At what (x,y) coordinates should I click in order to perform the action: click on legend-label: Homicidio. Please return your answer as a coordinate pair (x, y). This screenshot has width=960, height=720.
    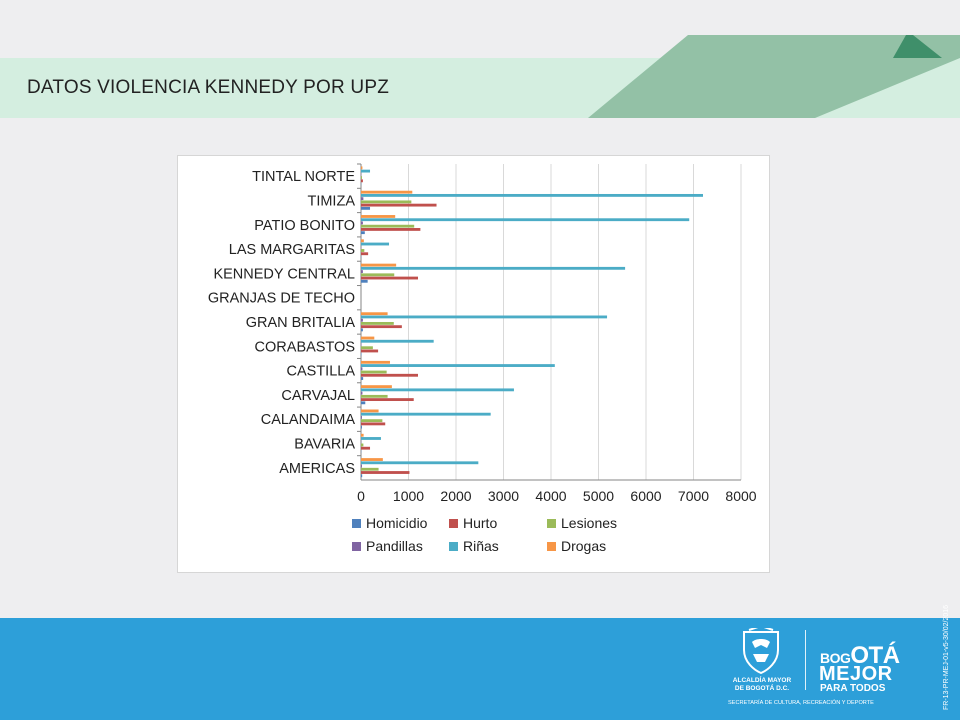
    Looking at the image, I should click on (397, 523).